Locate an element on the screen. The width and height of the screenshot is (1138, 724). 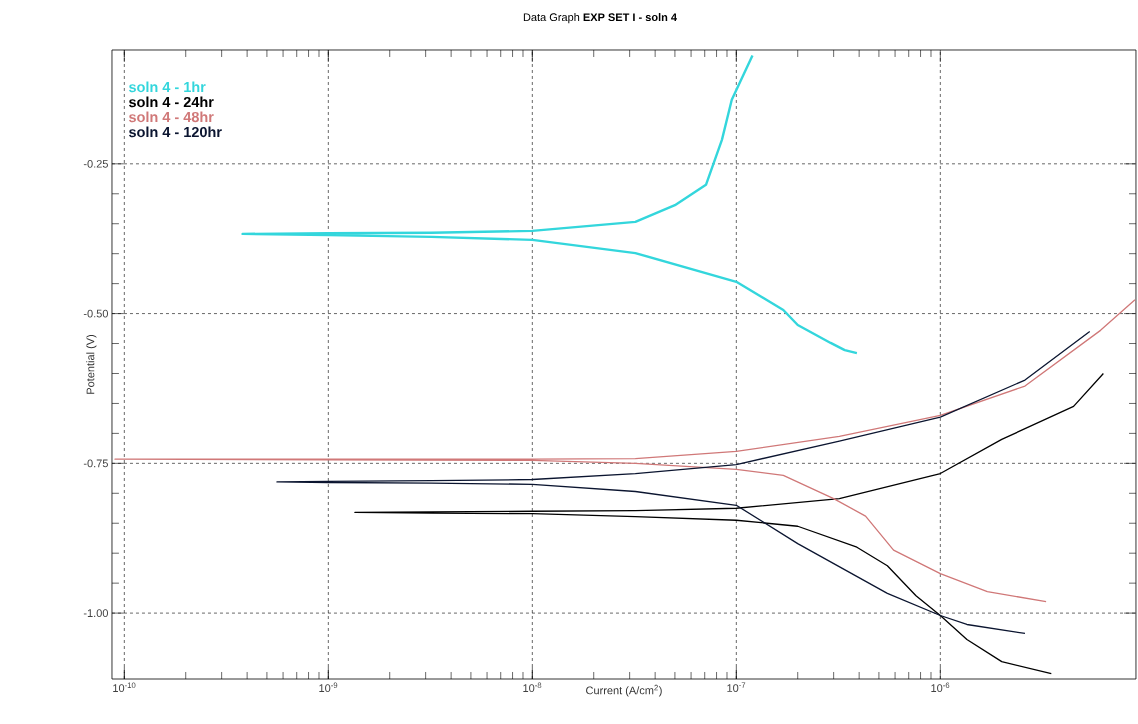
text: soln 4 - 24hr is located at coordinates (171, 102).